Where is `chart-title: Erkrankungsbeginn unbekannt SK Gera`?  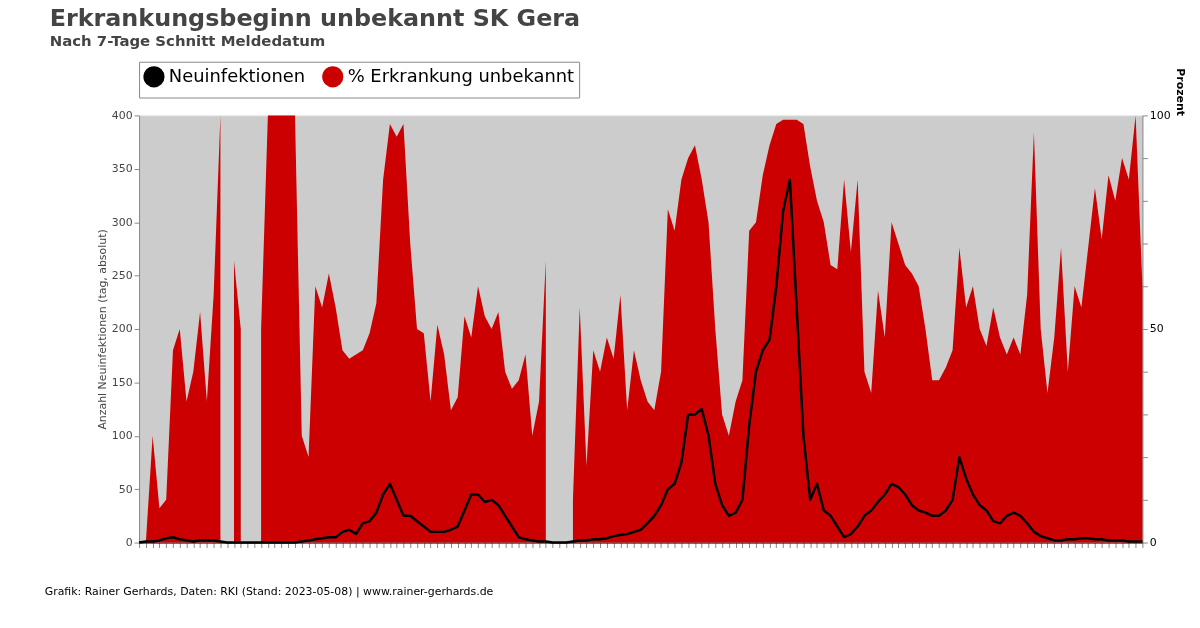
chart-title: Erkrankungsbeginn unbekannt SK Gera is located at coordinates (315, 18).